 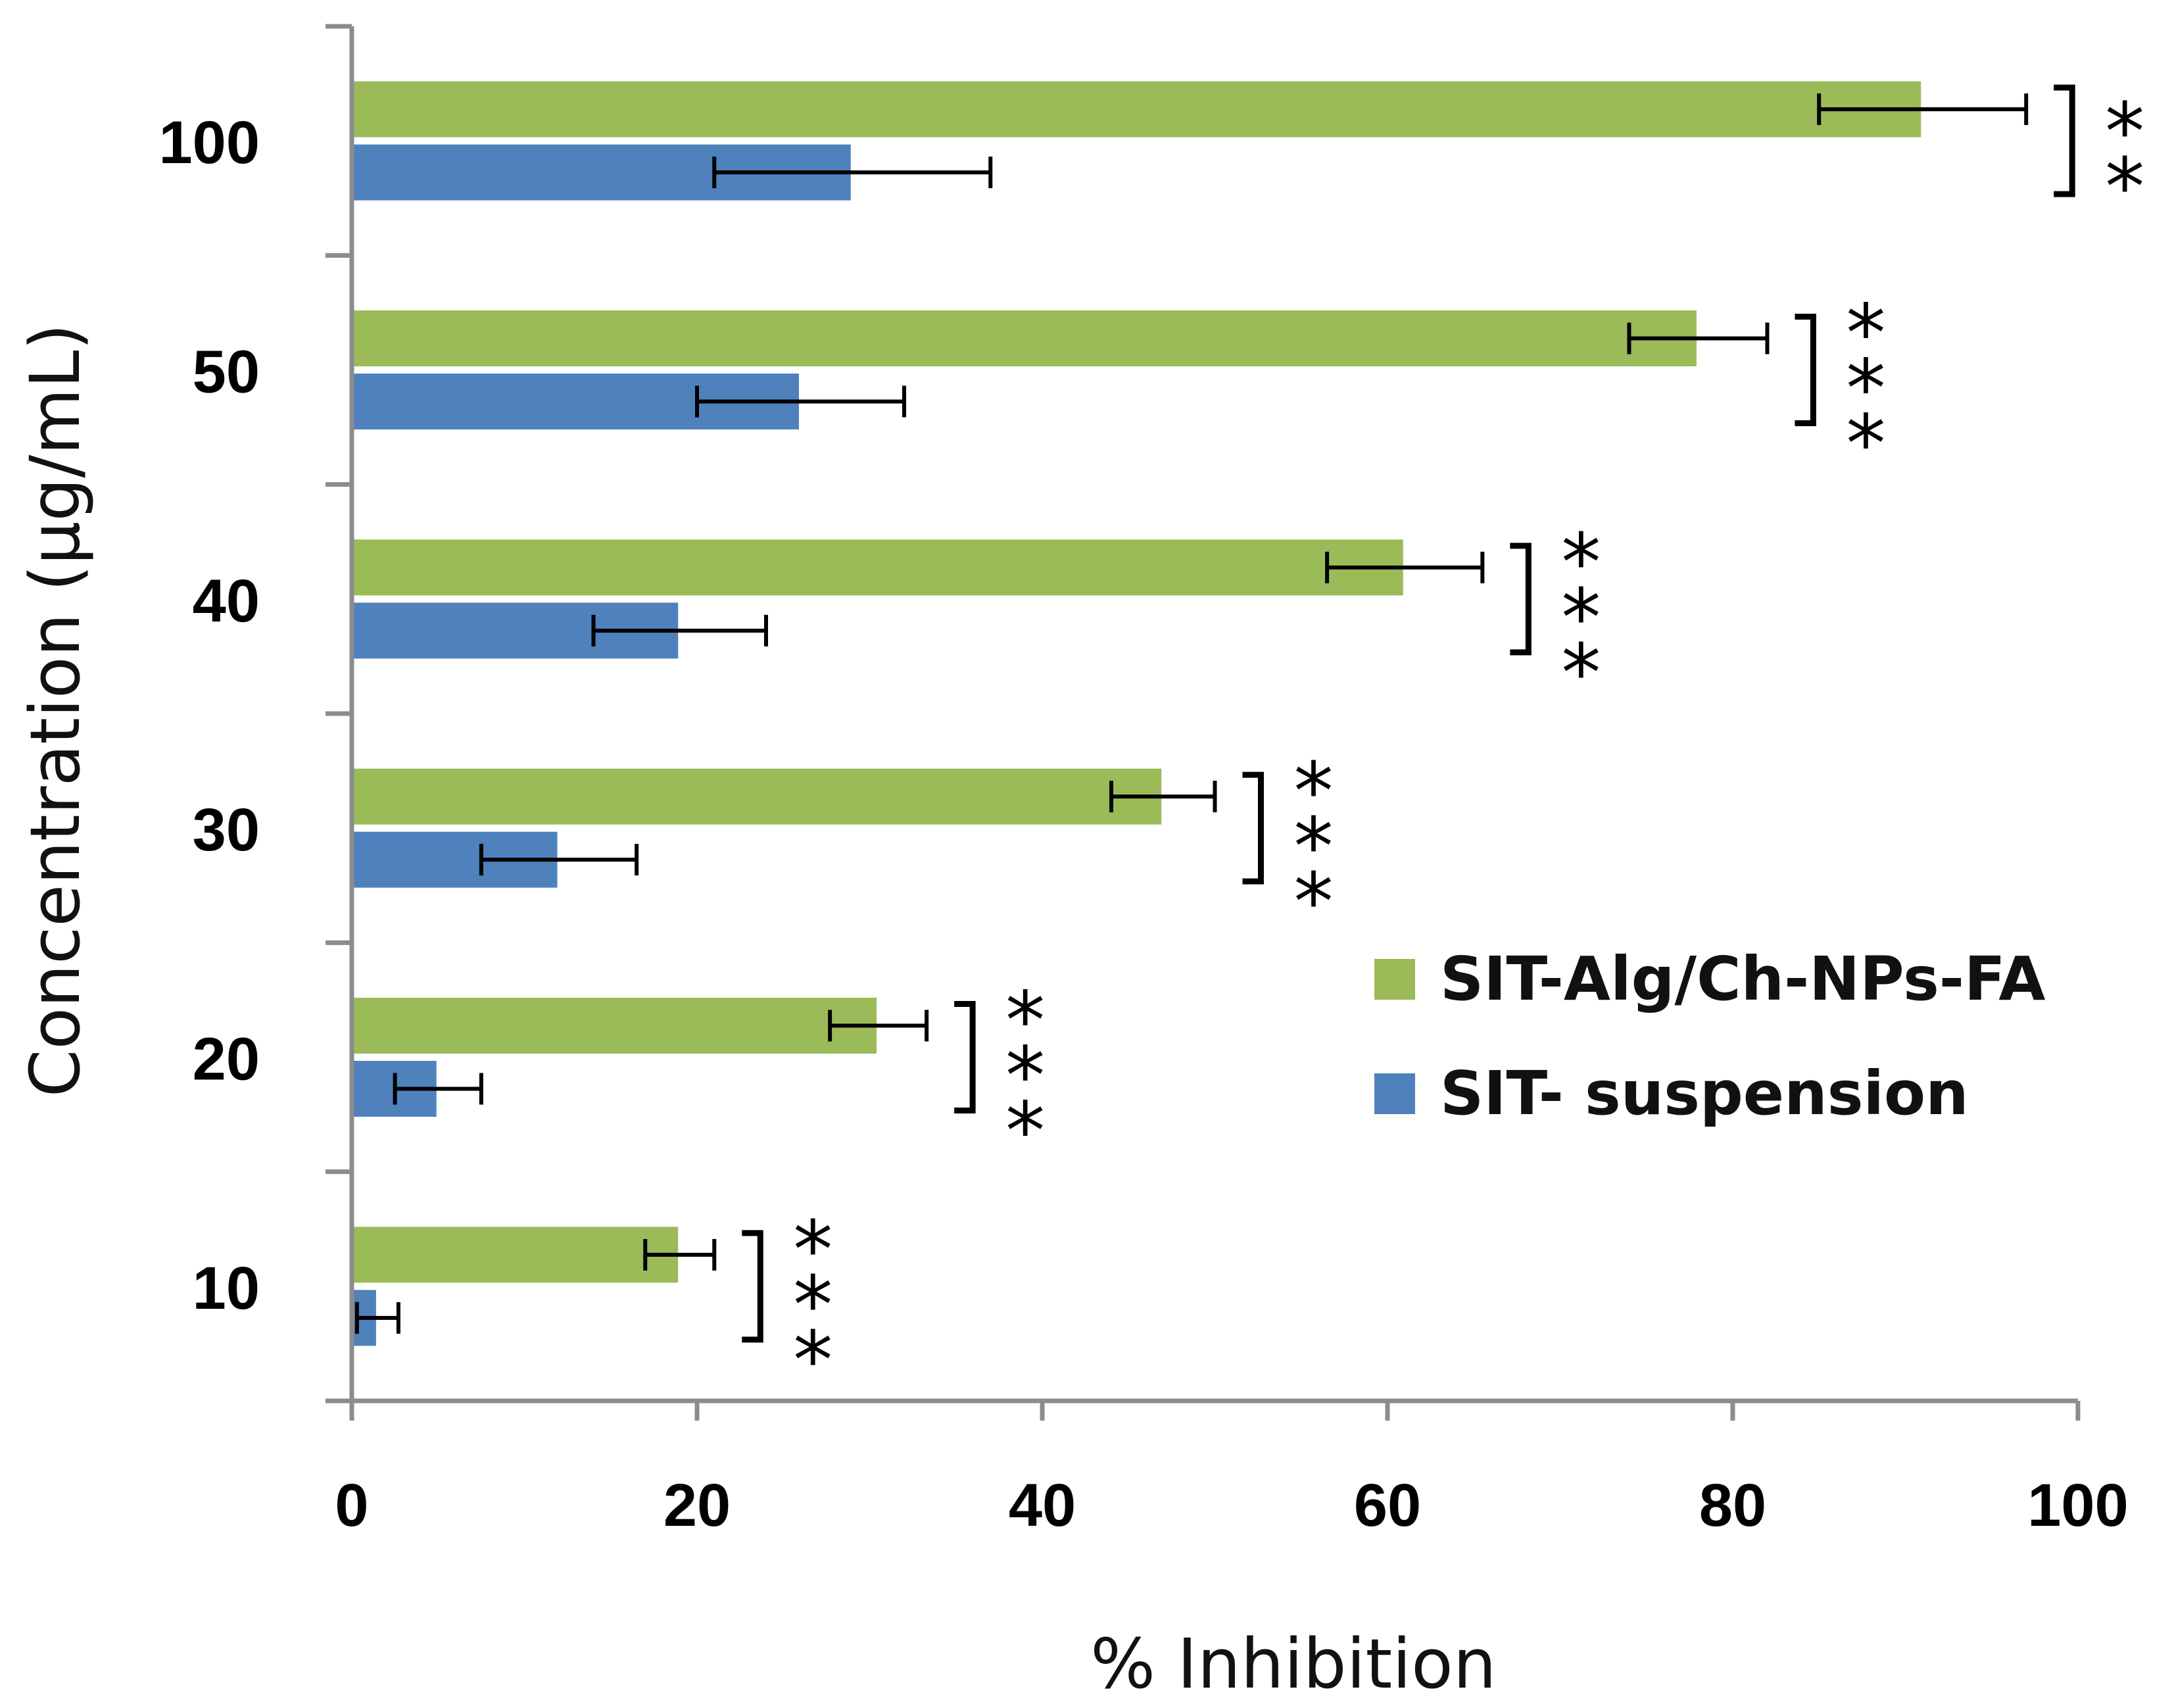 What do you see at coordinates (1395, 979) in the screenshot?
I see `legend-swatch-green` at bounding box center [1395, 979].